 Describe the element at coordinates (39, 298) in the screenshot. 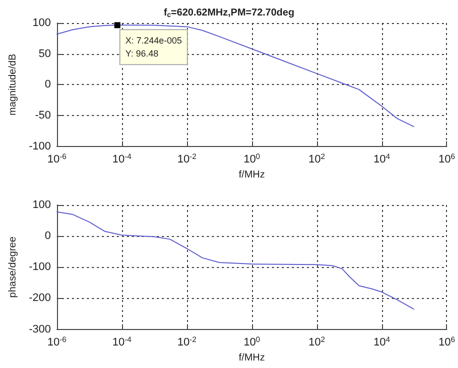

I see `y-tick-label: -200` at that location.